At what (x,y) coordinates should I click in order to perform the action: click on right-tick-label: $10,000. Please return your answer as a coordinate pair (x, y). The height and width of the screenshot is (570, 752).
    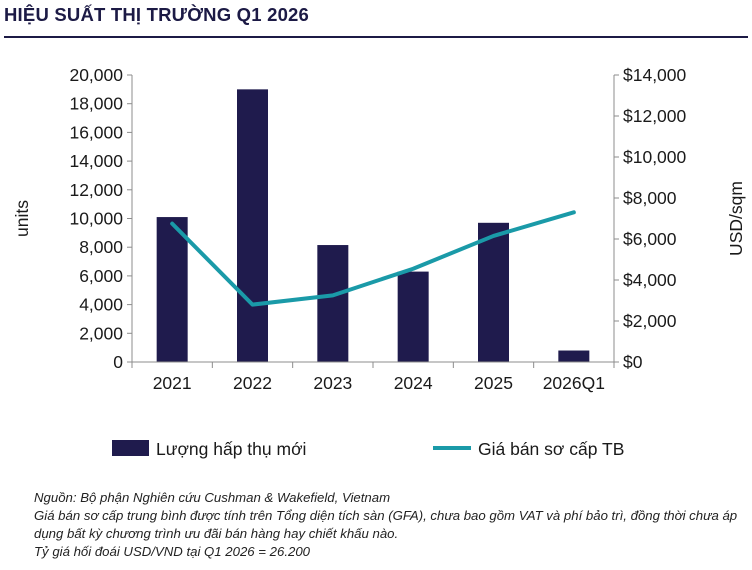
    Looking at the image, I should click on (655, 157).